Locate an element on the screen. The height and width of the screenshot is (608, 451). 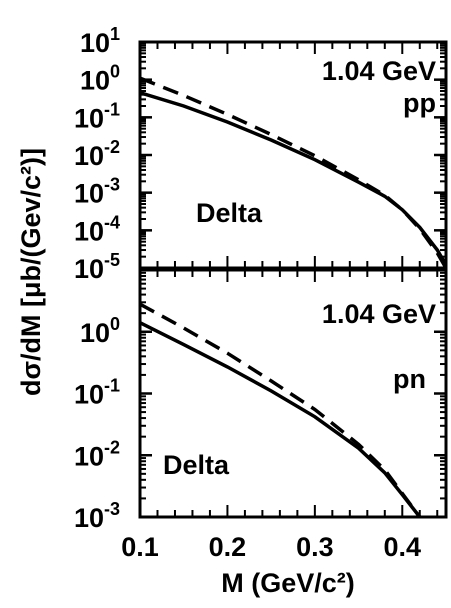
top-channel-label: Delta is located at coordinates (229, 213).